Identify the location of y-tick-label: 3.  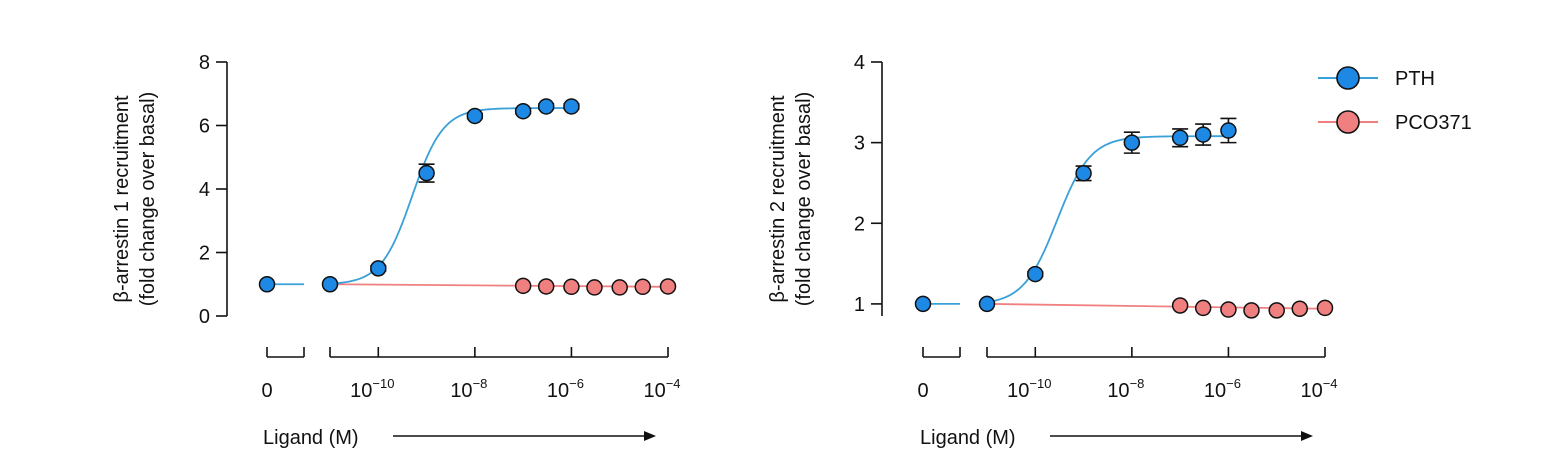
(859, 144).